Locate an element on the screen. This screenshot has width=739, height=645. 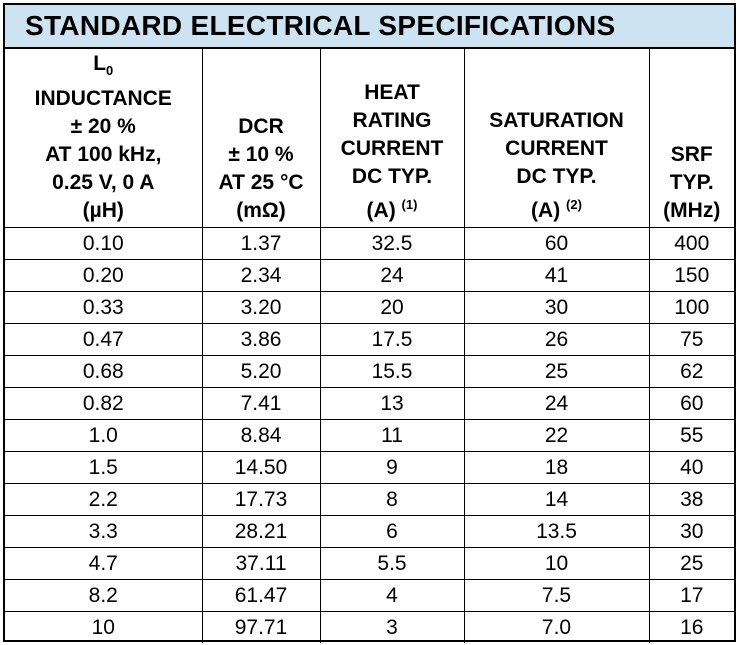
inductance-cell: 0.47 is located at coordinates (104, 339).